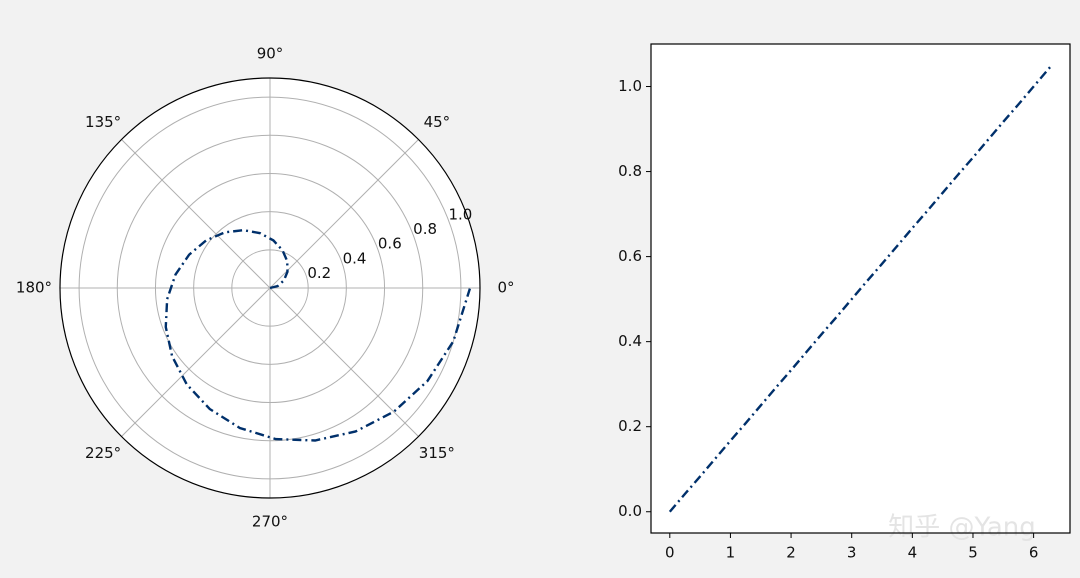 Image resolution: width=1080 pixels, height=578 pixels. Describe the element at coordinates (34, 288) in the screenshot. I see `angle-tick-label: 180°` at that location.